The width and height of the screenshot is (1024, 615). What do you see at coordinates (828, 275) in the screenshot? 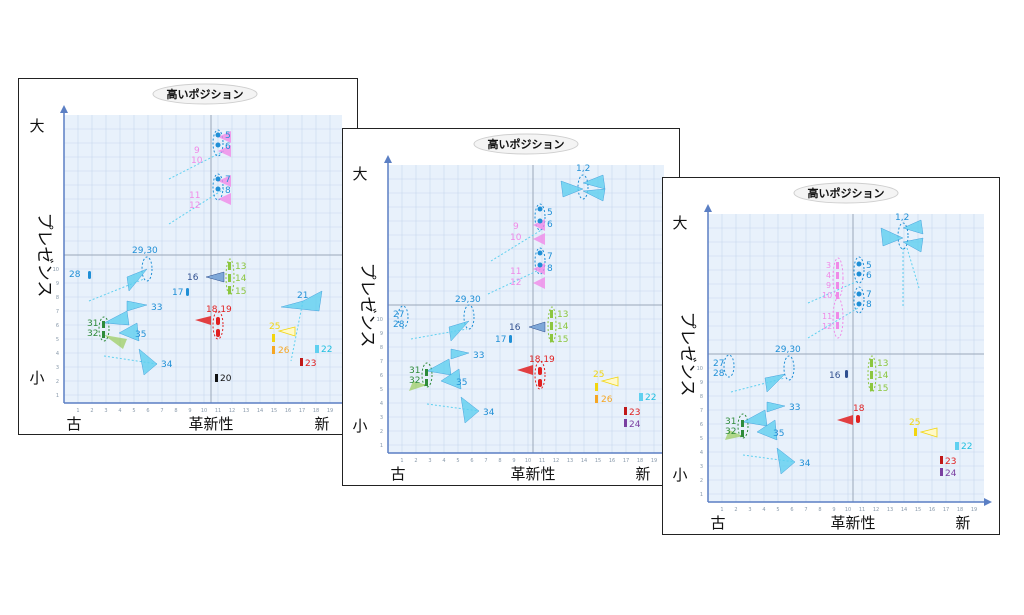
I see `marker-4: 4` at bounding box center [828, 275].